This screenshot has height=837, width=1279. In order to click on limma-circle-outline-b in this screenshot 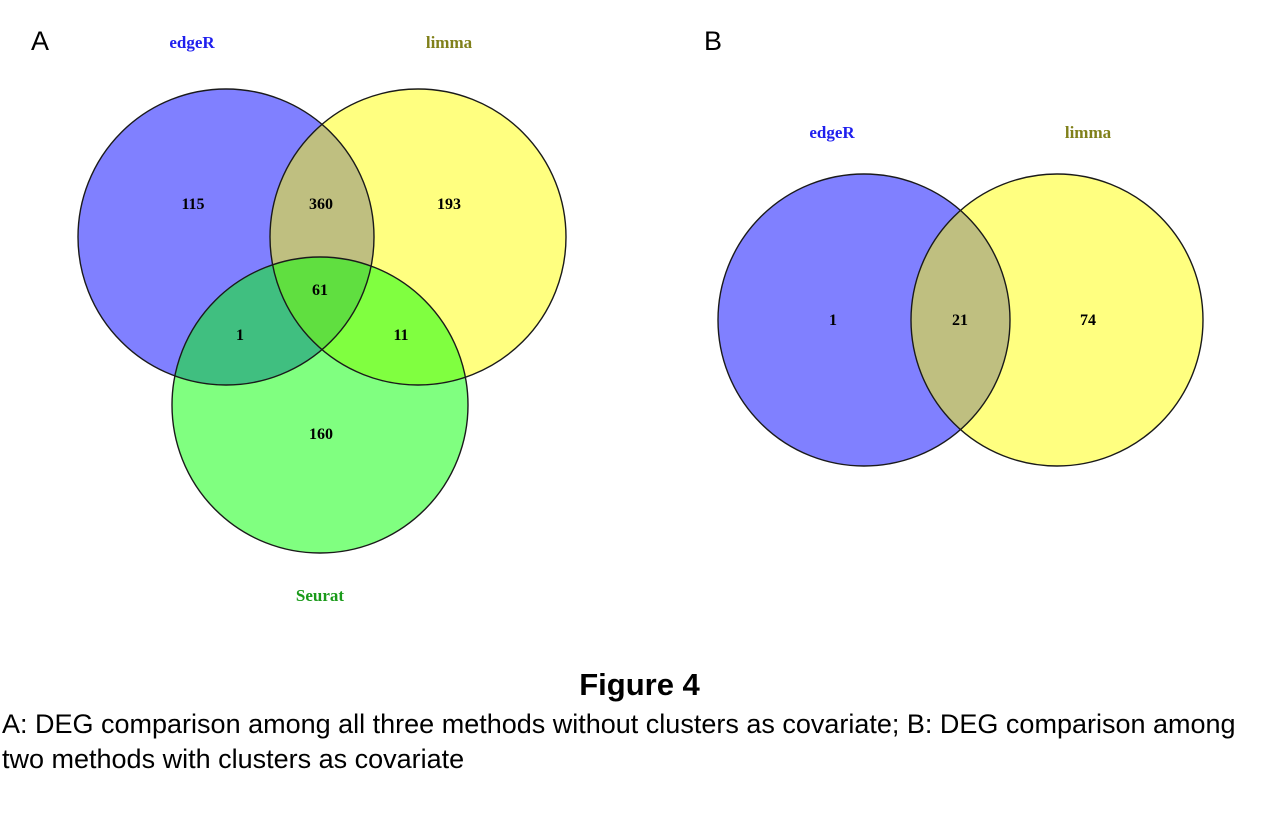, I will do `click(1057, 320)`.